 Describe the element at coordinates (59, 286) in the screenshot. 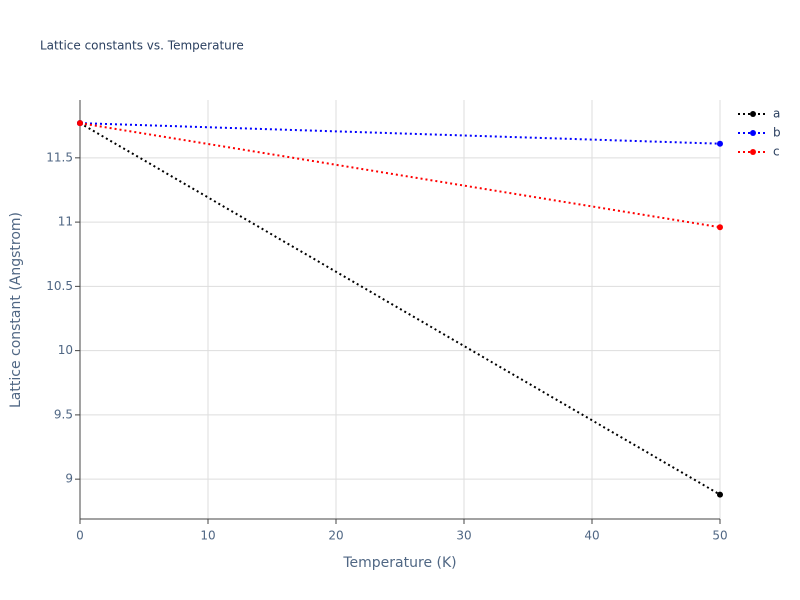

I see `y-tick-label: 10.5` at that location.